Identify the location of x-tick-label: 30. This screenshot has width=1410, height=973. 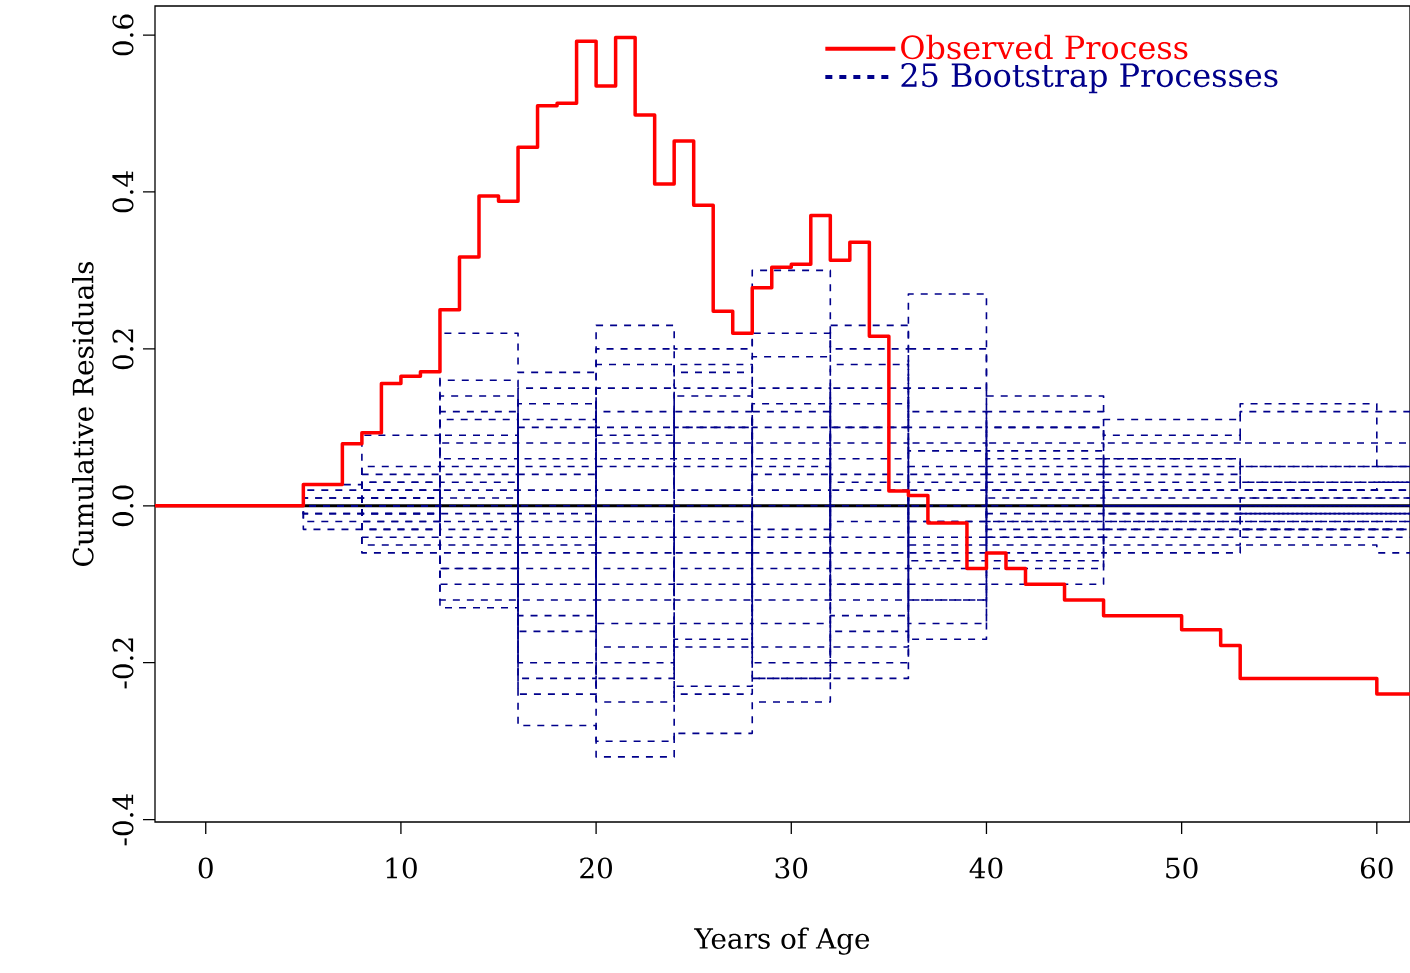
(791, 868).